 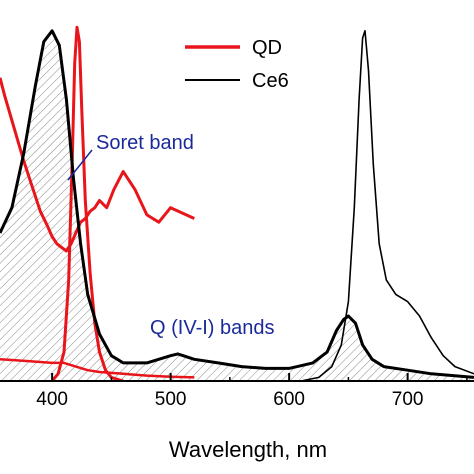 I want to click on x-tick-label-500: 500, so click(x=171, y=399).